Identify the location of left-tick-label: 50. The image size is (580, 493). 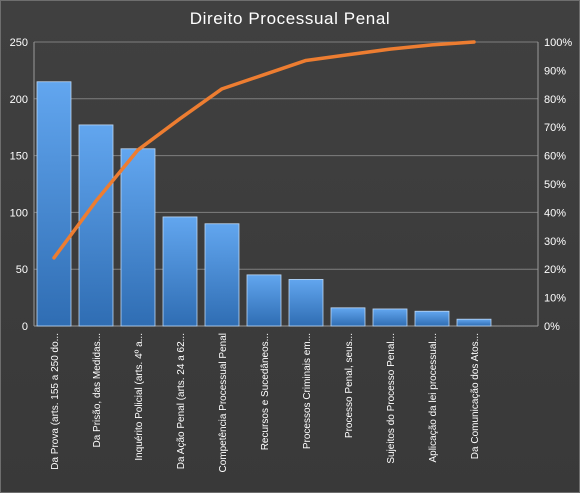
(22, 270).